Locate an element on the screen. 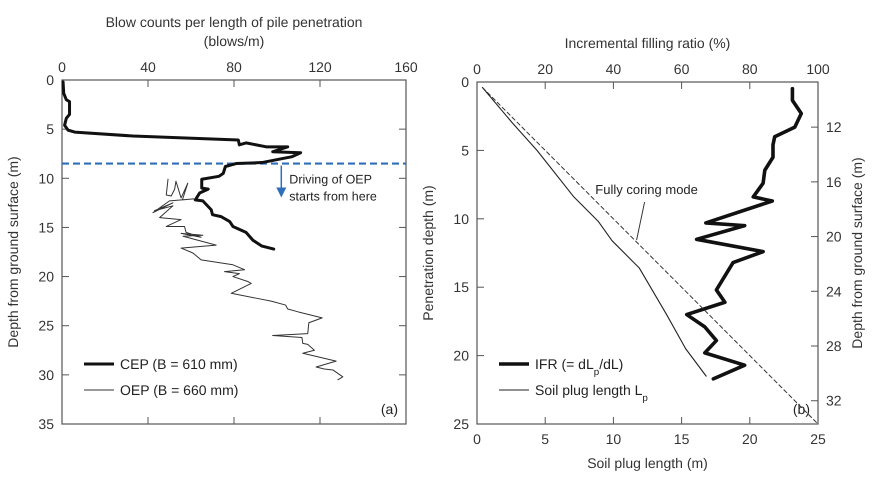  x-tick-label: 15 is located at coordinates (682, 439).